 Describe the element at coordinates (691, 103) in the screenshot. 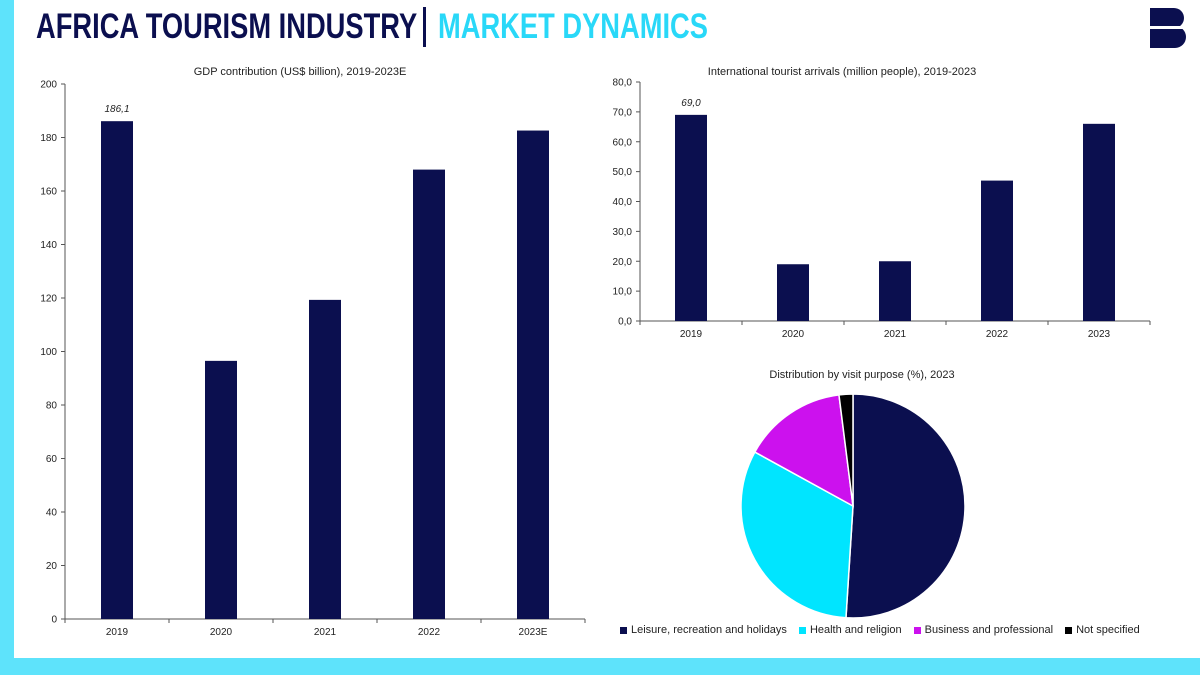

I see `data-label: 69,0` at that location.